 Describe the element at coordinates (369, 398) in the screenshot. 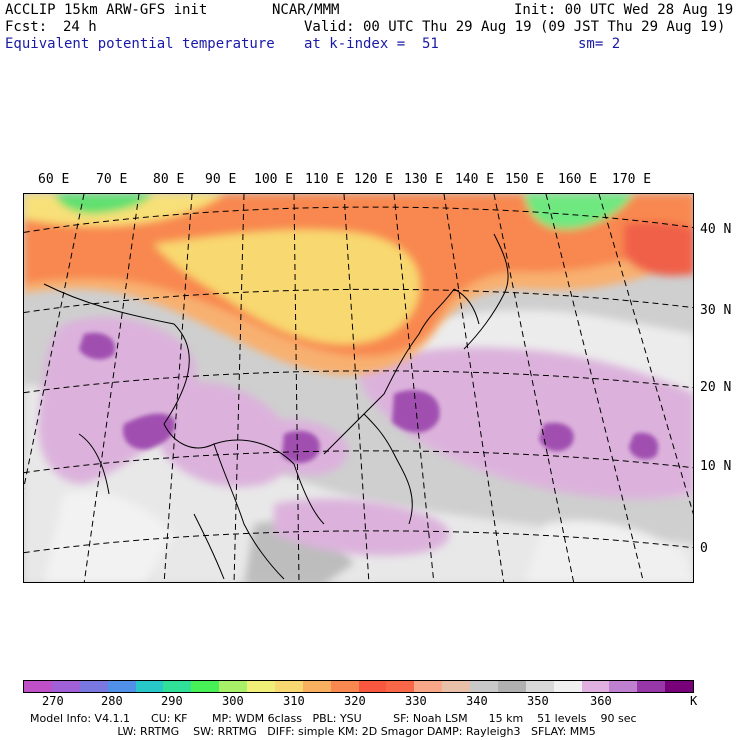

I see `very-high-theta-e-region` at that location.